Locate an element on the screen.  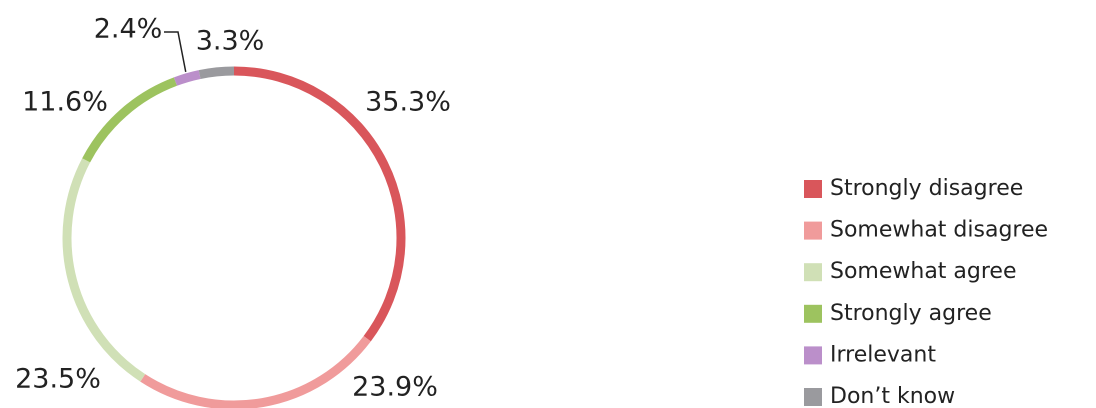
data-label: 23.9% is located at coordinates (395, 387).